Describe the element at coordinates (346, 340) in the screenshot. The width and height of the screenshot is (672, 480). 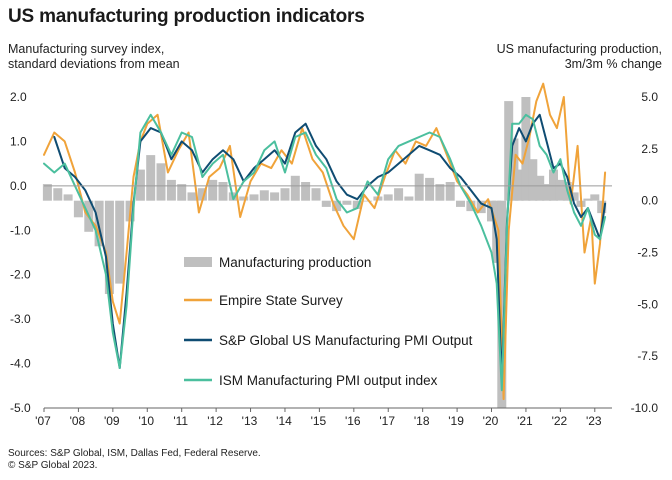
I see `legend-label: S&P Global US Manufacturing PMI Output` at that location.